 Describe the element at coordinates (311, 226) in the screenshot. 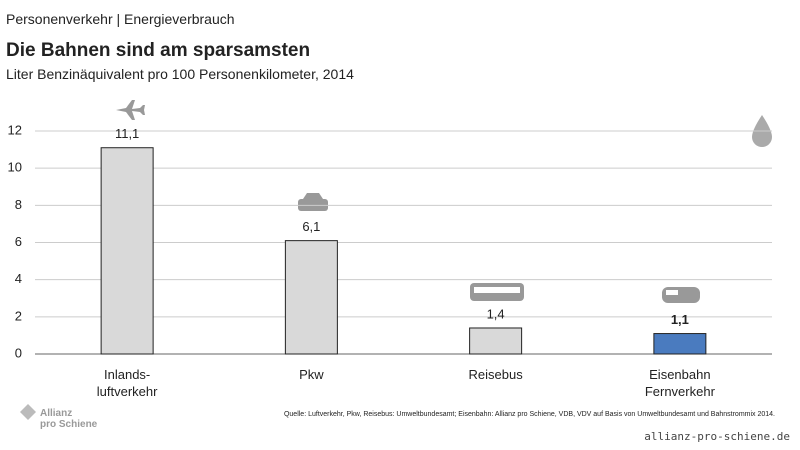

I see `value-label: 6,1` at that location.